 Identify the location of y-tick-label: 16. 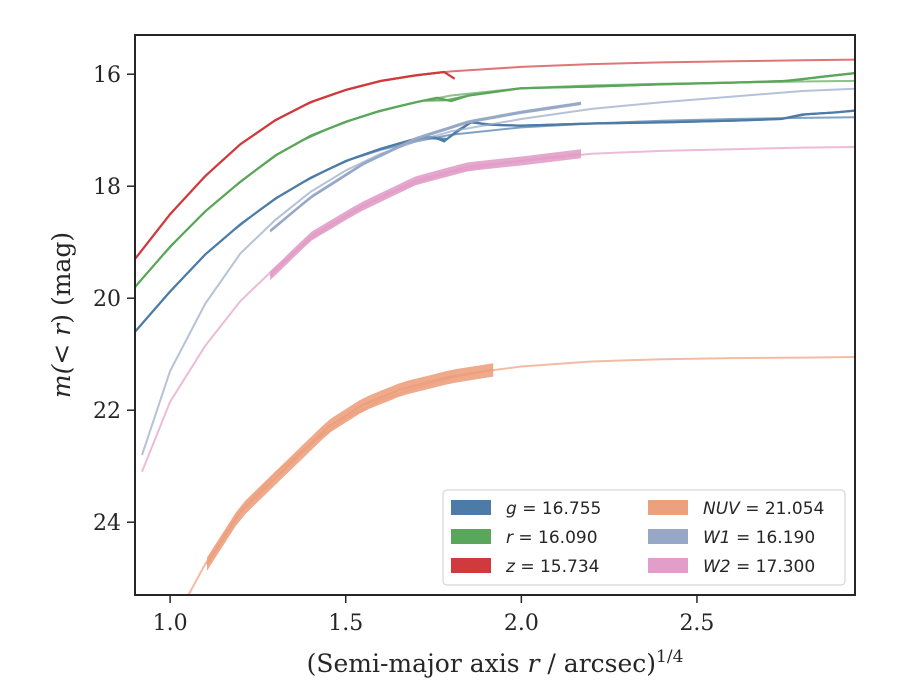
(107, 75).